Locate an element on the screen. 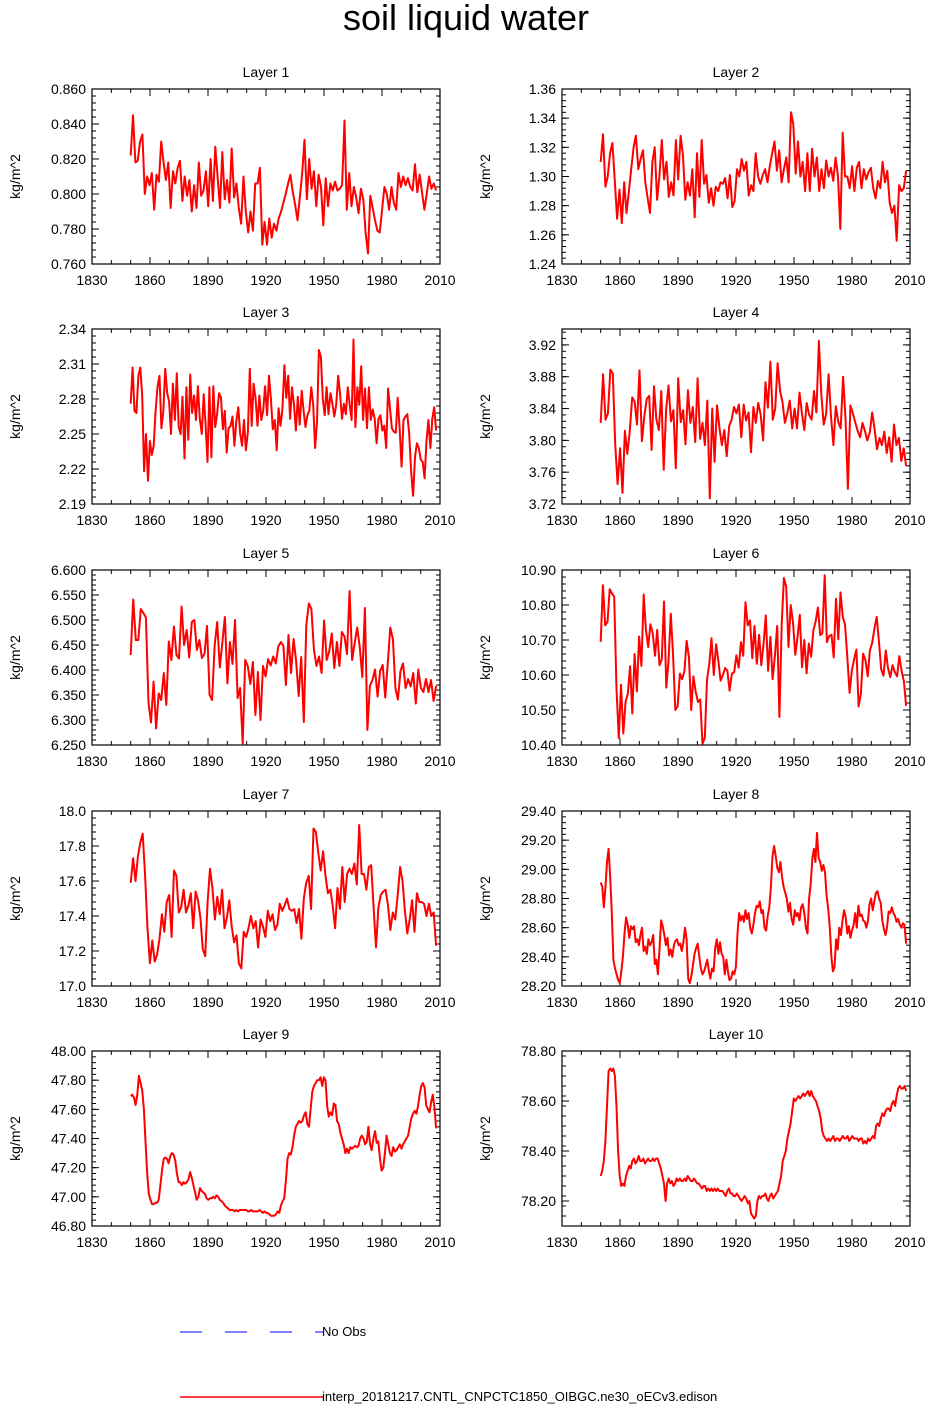 The height and width of the screenshot is (1406, 932). panel-title: Layer 5 is located at coordinates (266, 553).